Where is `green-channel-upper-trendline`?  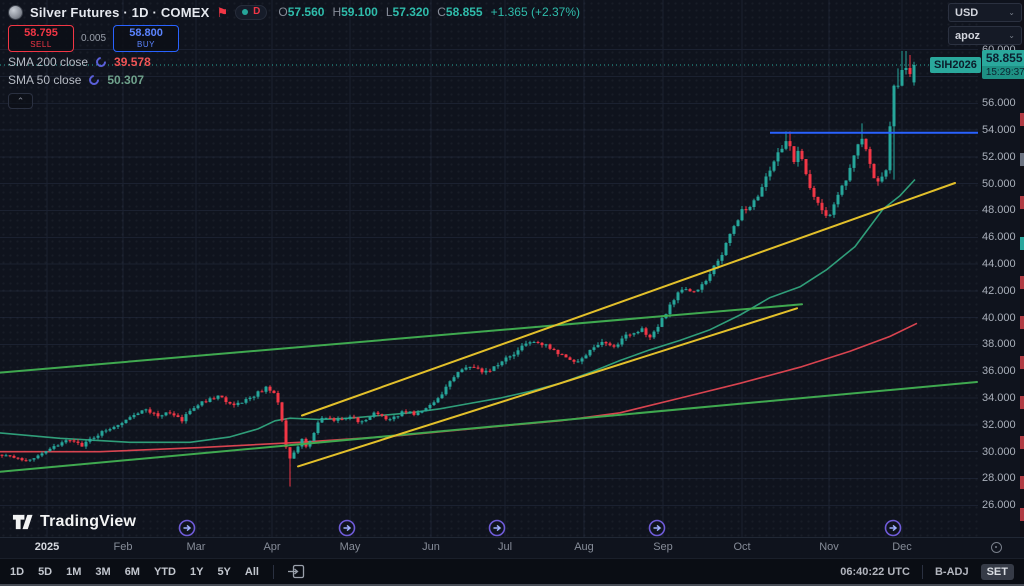 green-channel-upper-trendline is located at coordinates (401, 338).